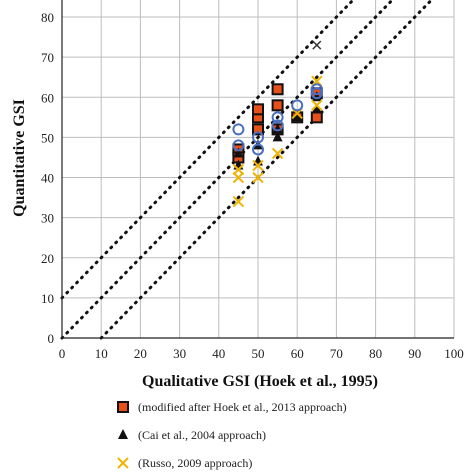  Describe the element at coordinates (47, 258) in the screenshot. I see `y-tick-label: 20` at that location.